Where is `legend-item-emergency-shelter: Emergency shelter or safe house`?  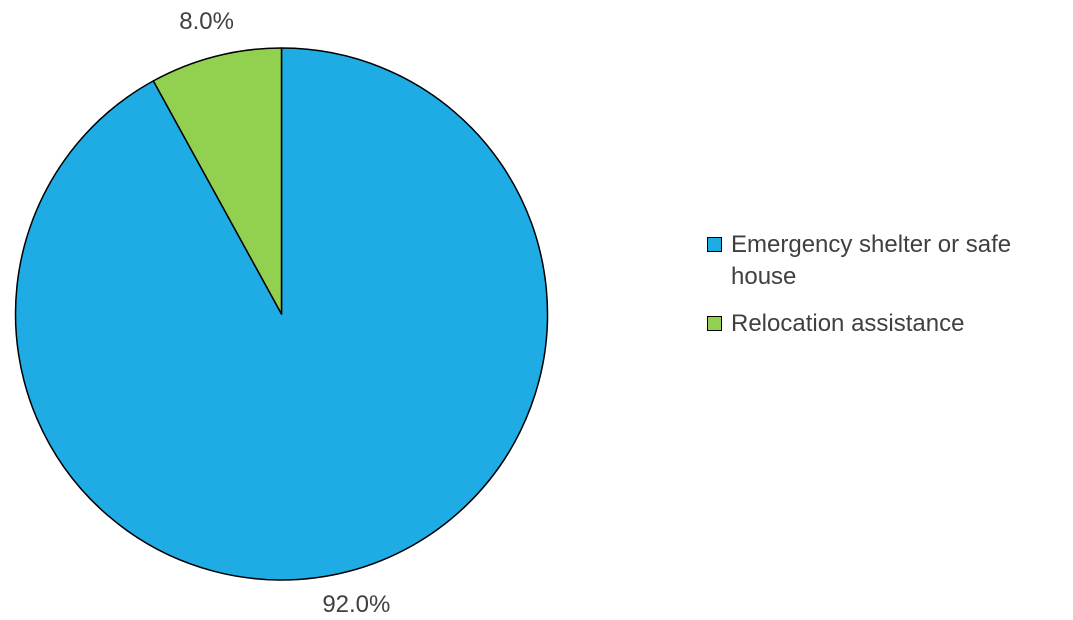 legend-item-emergency-shelter: Emergency shelter or safe house is located at coordinates (887, 261).